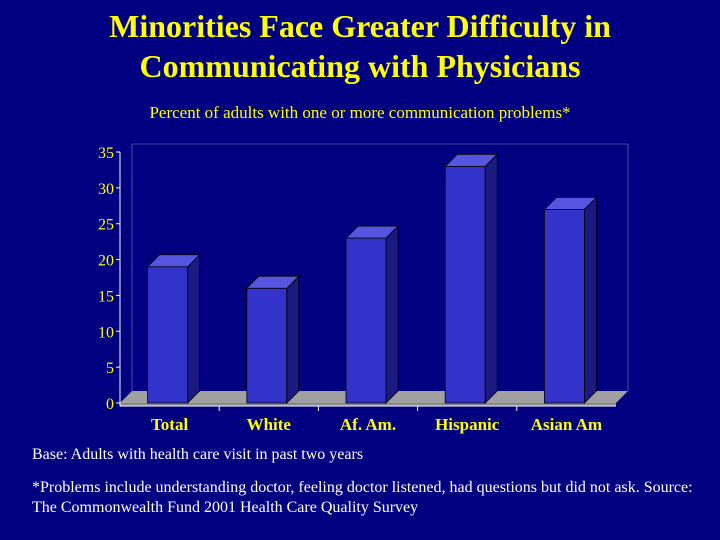 This screenshot has height=540, width=720. I want to click on y-tick-label: 25, so click(106, 225).